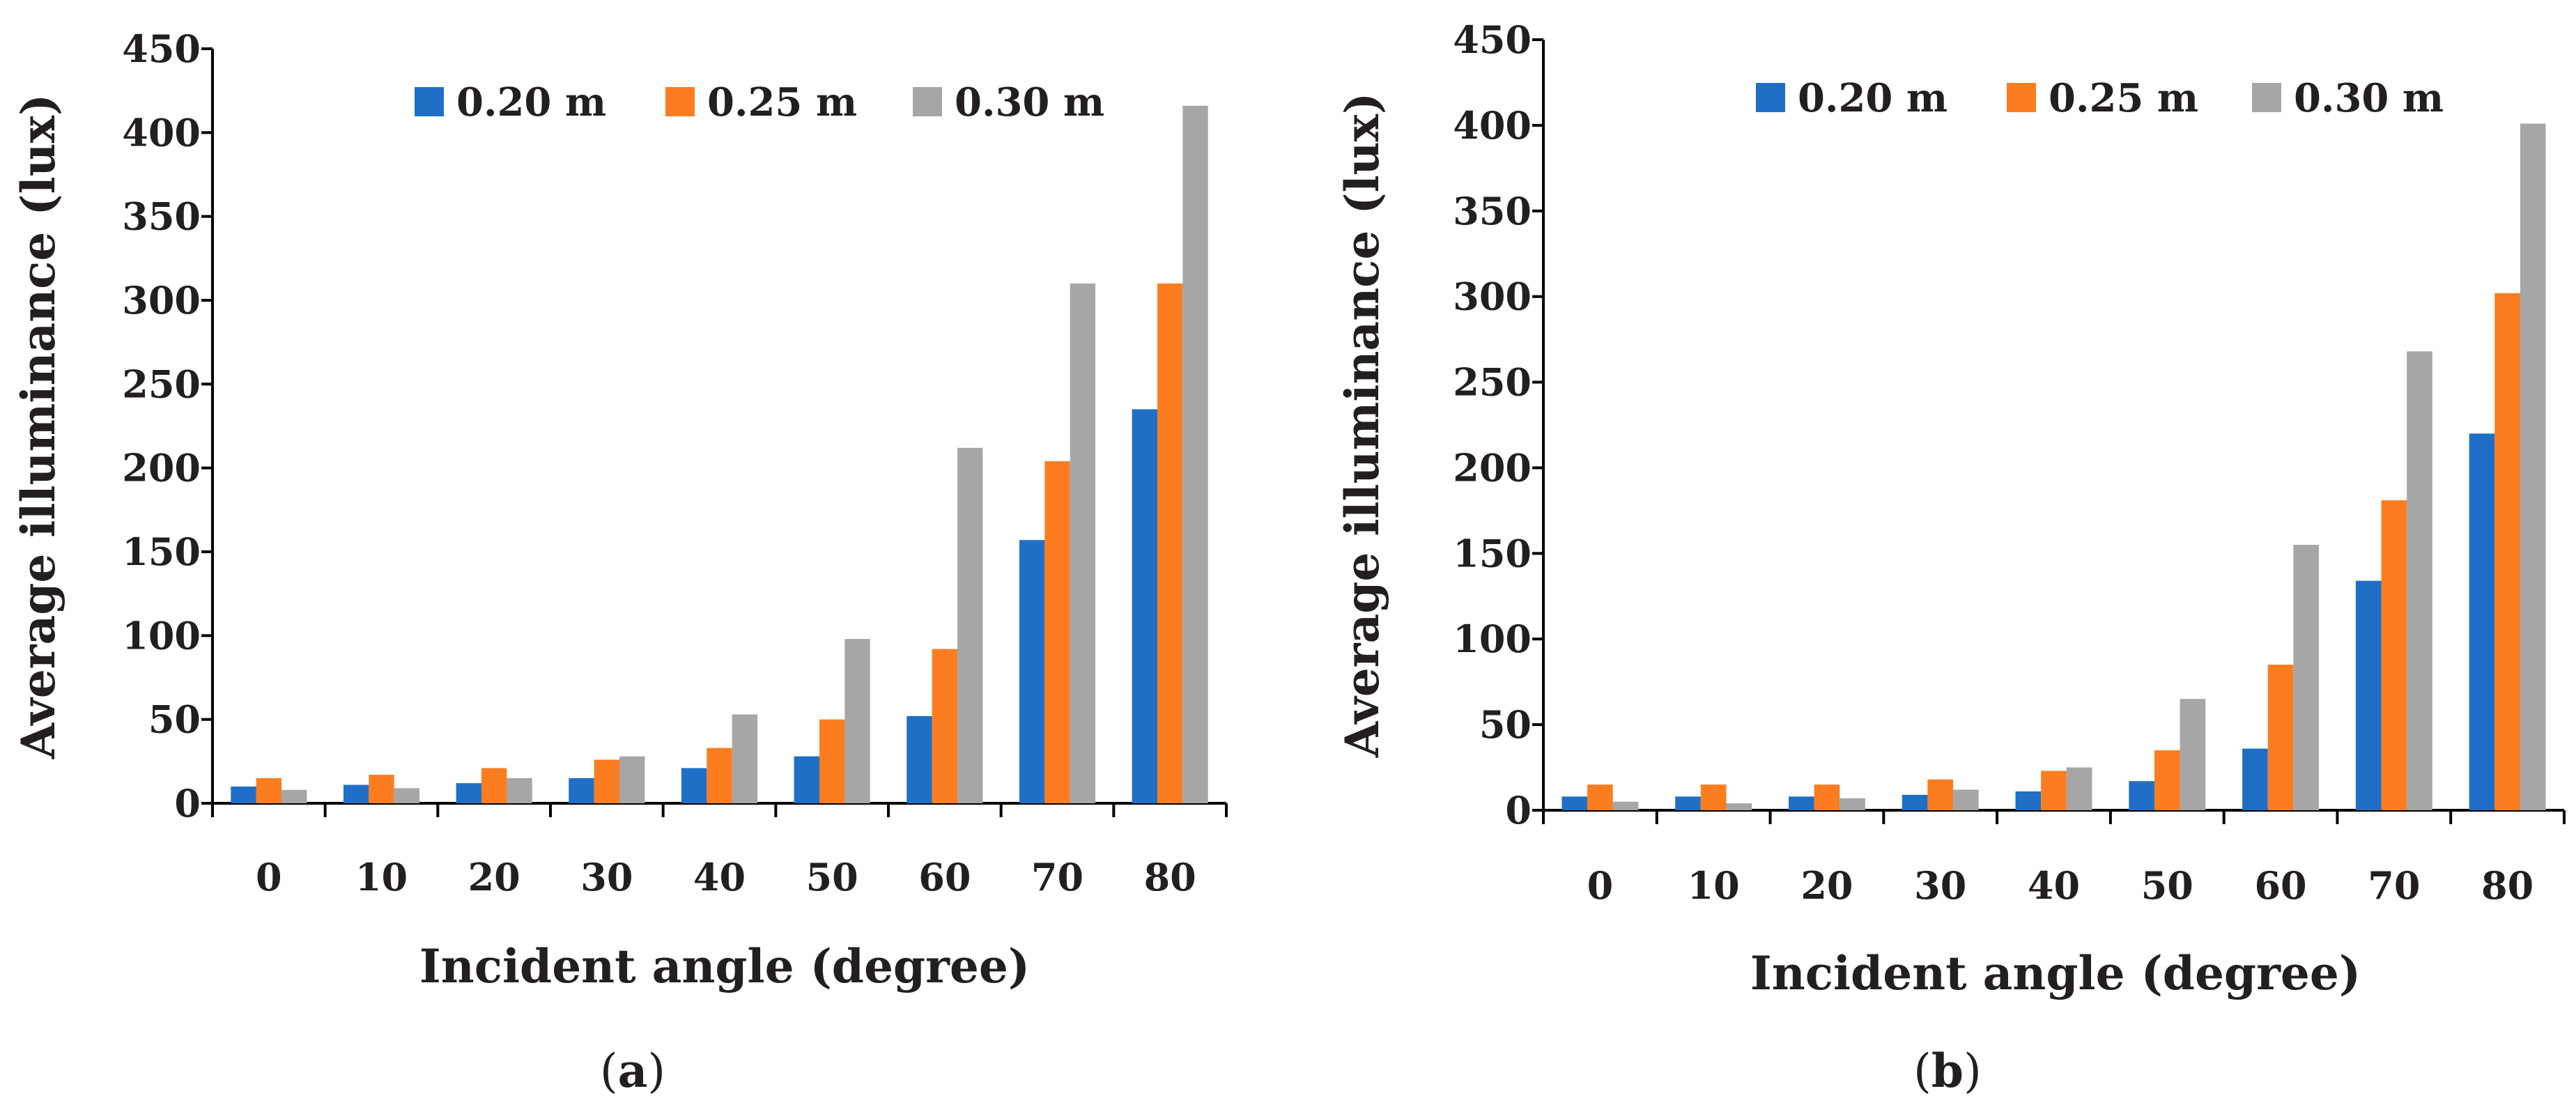 Image resolution: width=2576 pixels, height=1114 pixels. What do you see at coordinates (1492, 296) in the screenshot?
I see `y-tick-label-b-6: 300` at bounding box center [1492, 296].